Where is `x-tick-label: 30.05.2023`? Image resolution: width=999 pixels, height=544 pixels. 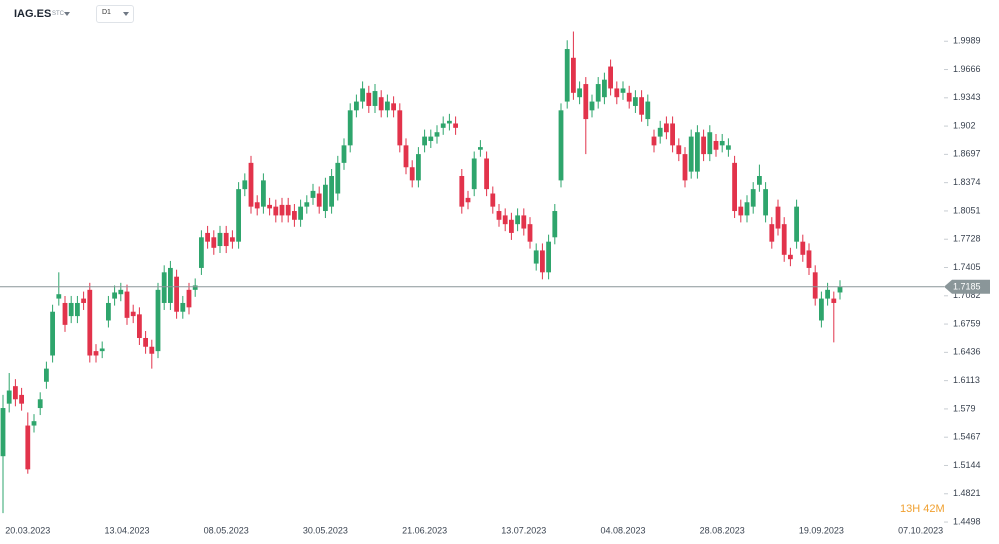
x-tick-label: 30.05.2023 is located at coordinates (325, 530).